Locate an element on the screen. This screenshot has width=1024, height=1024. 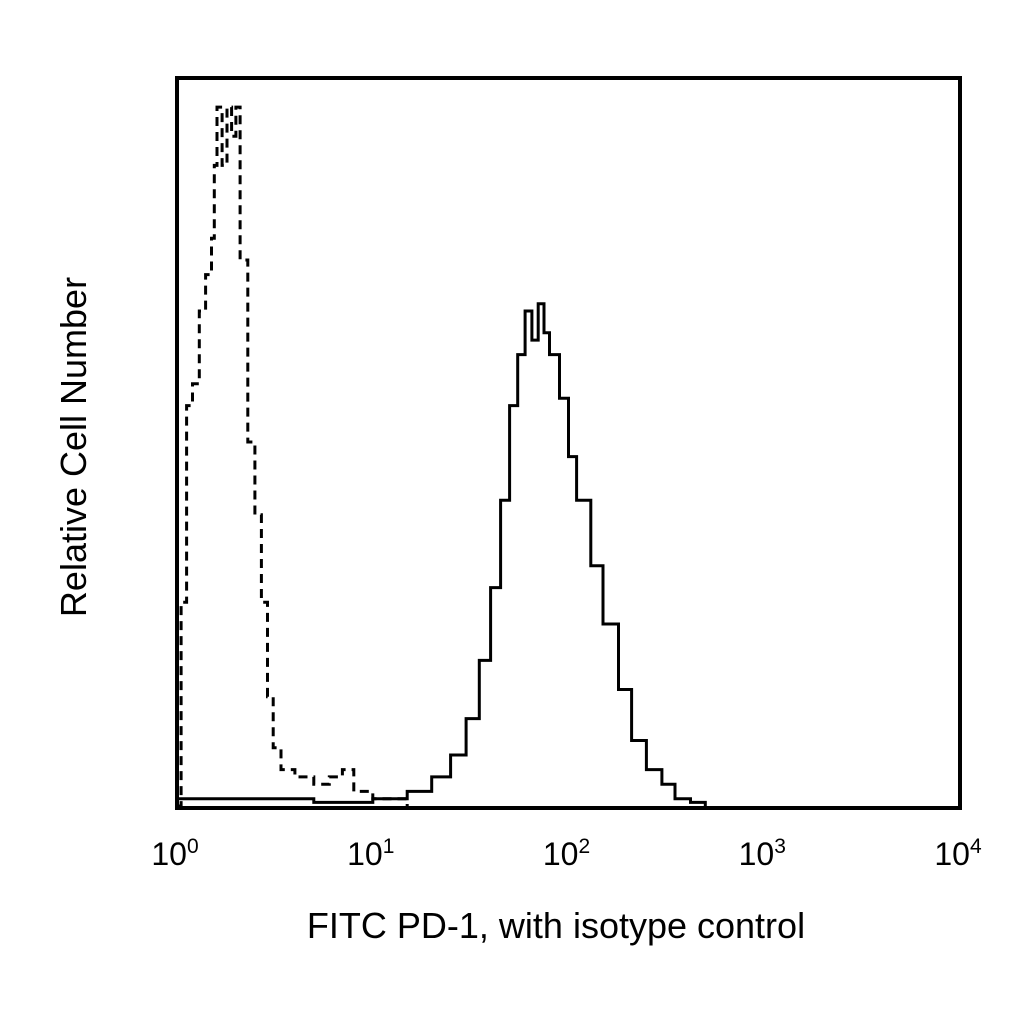
x-tick-label-0: 10⁰ is located at coordinates (174, 853).